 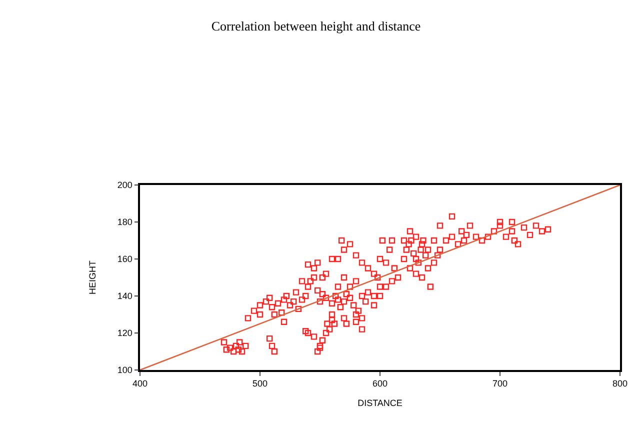 I want to click on y-axis-title: HEIGHT, so click(x=92, y=277).